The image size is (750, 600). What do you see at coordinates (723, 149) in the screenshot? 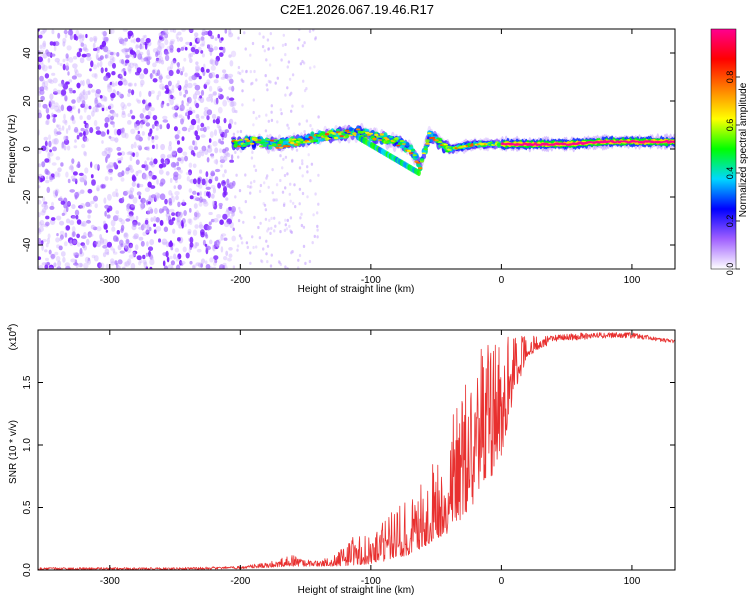
I see `colorbar-frame` at bounding box center [723, 149].